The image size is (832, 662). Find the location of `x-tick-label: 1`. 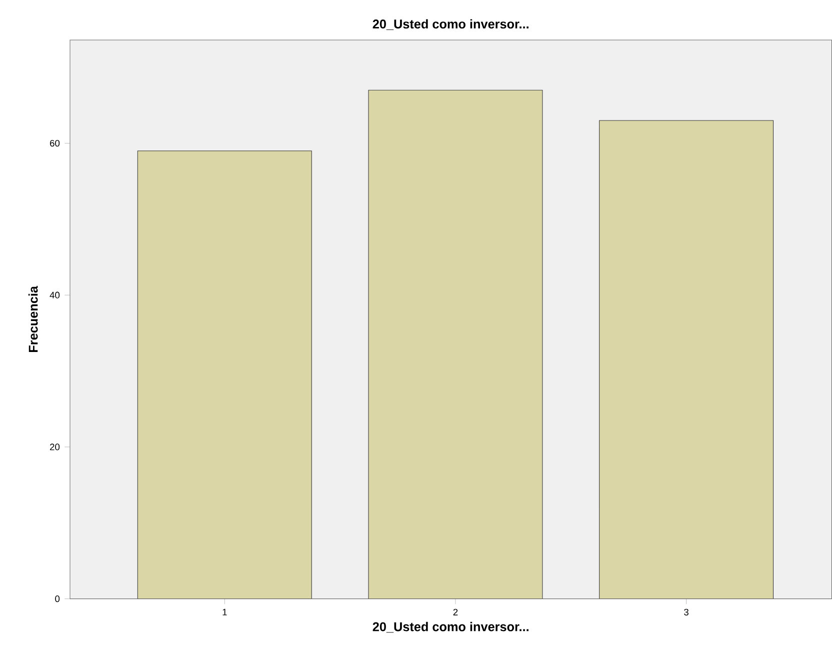

x-tick-label: 1 is located at coordinates (224, 612).